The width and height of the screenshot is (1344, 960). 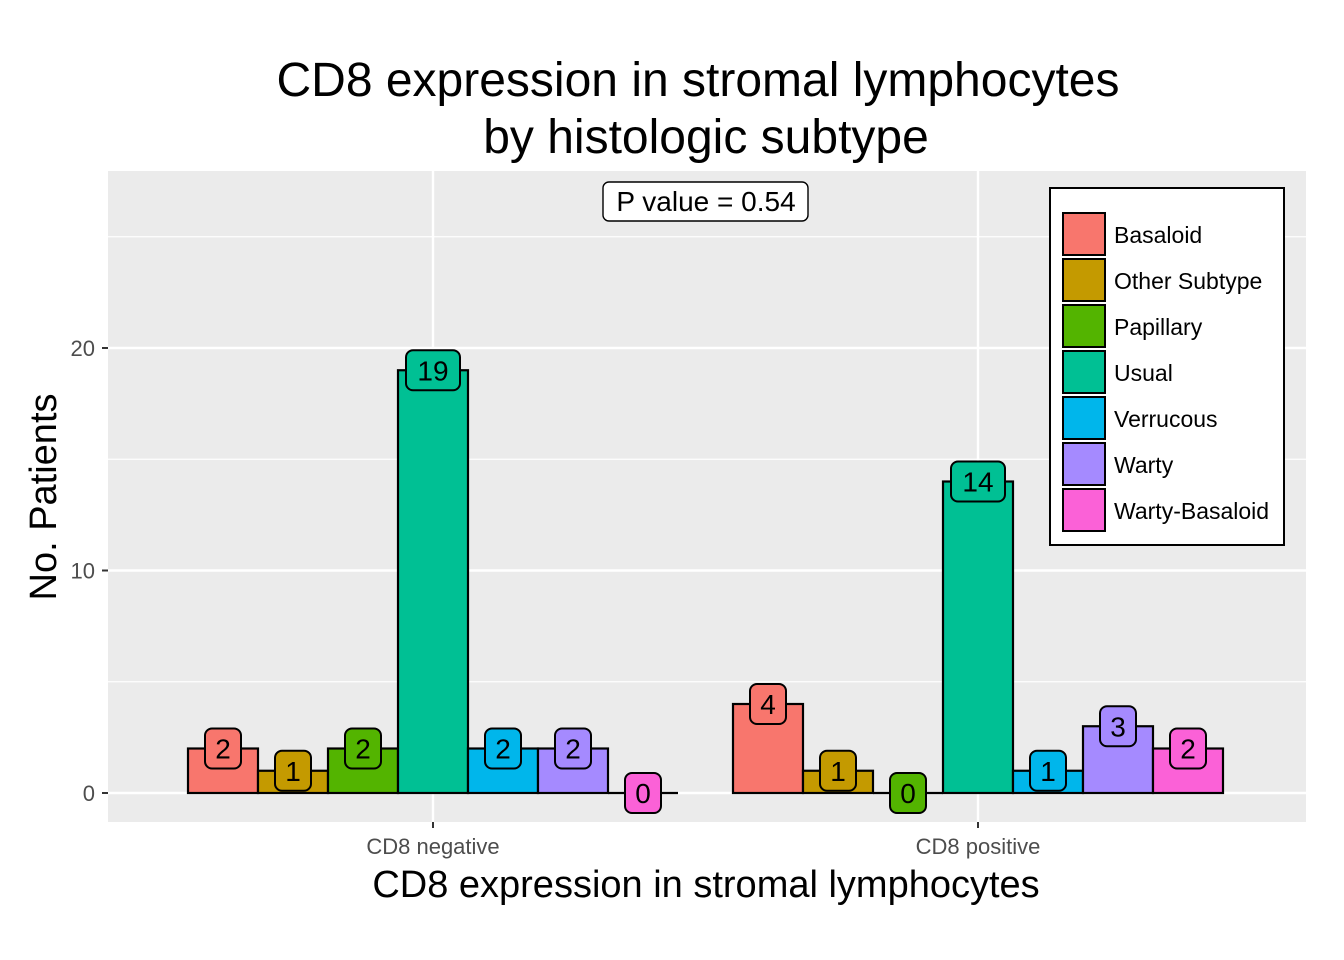 I want to click on x-axis-title: CD8 expression in stromal lymphocytes, so click(x=705, y=885).